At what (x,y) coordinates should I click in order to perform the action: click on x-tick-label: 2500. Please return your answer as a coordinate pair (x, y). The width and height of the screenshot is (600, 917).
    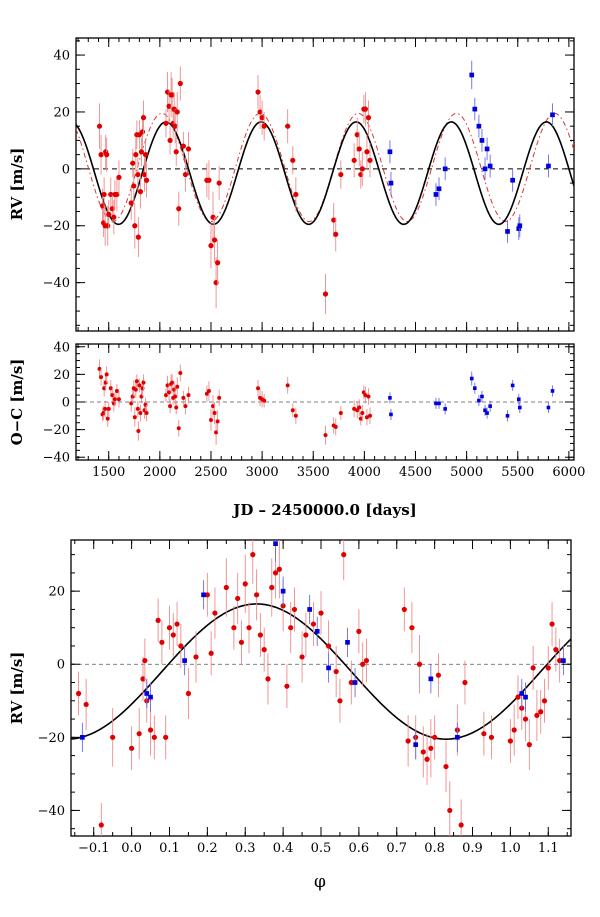
    Looking at the image, I should click on (210, 472).